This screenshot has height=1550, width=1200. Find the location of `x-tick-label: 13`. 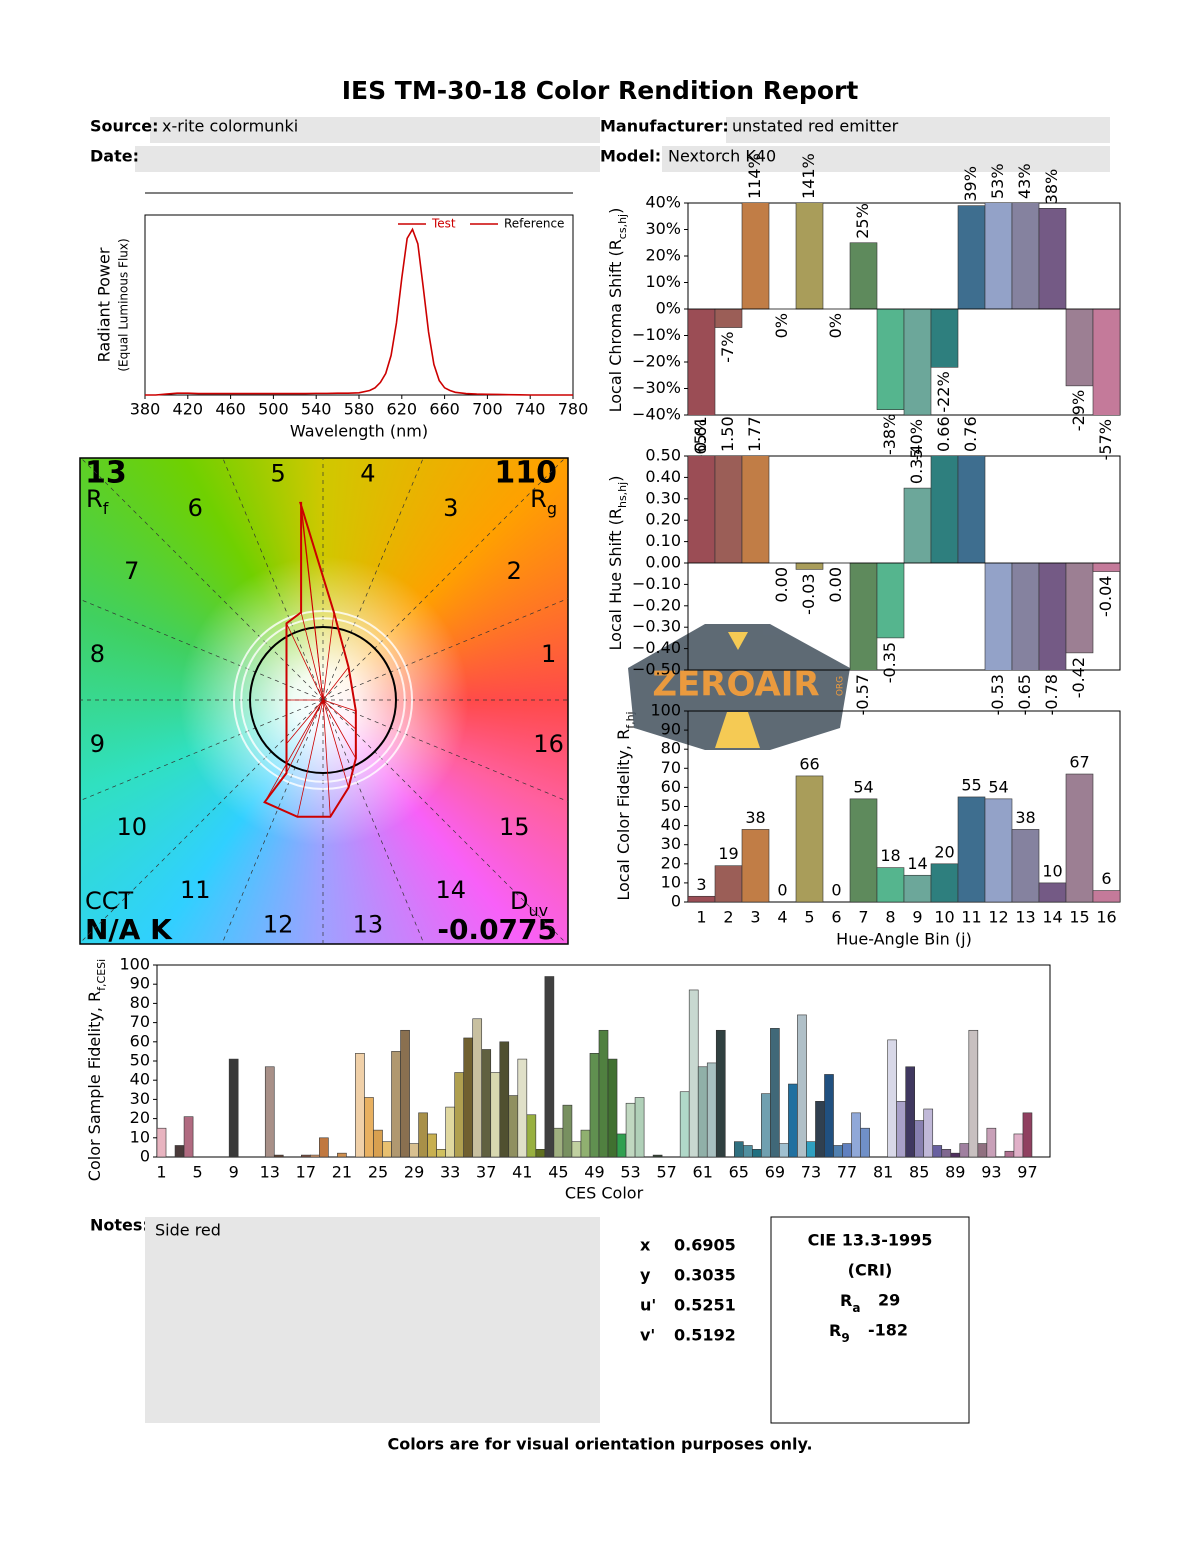

x-tick-label: 13 is located at coordinates (270, 1172).